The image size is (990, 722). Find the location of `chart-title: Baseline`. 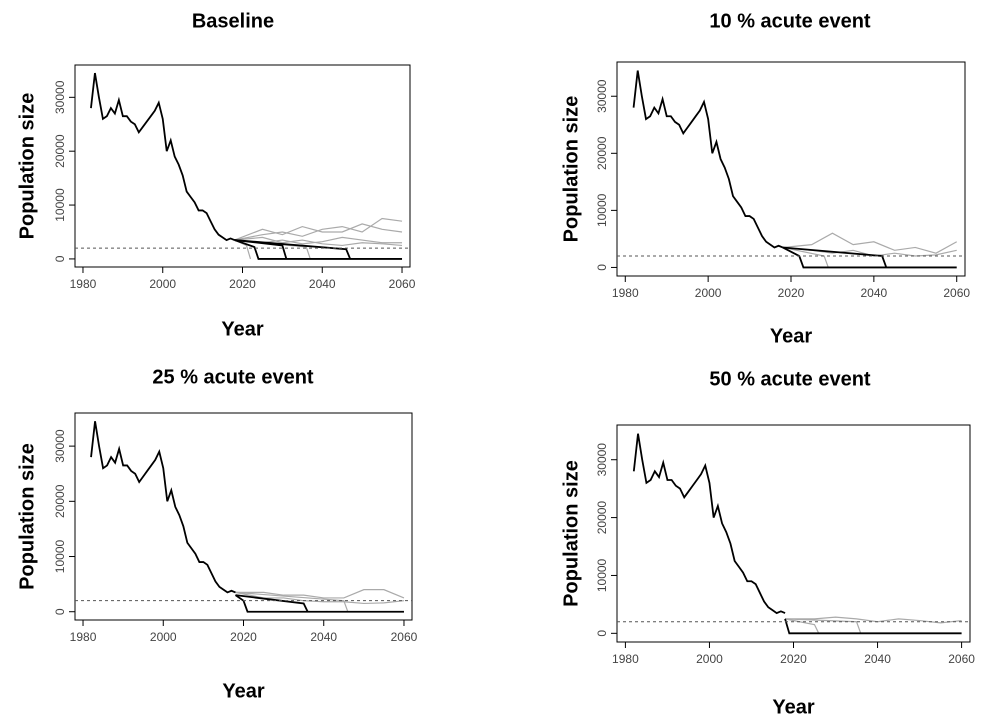

chart-title: Baseline is located at coordinates (233, 21).